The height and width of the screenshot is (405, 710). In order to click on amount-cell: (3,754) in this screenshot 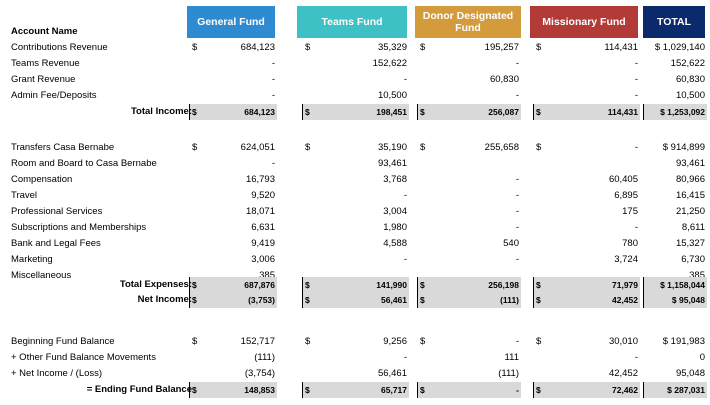, I will do `click(259, 373)`.